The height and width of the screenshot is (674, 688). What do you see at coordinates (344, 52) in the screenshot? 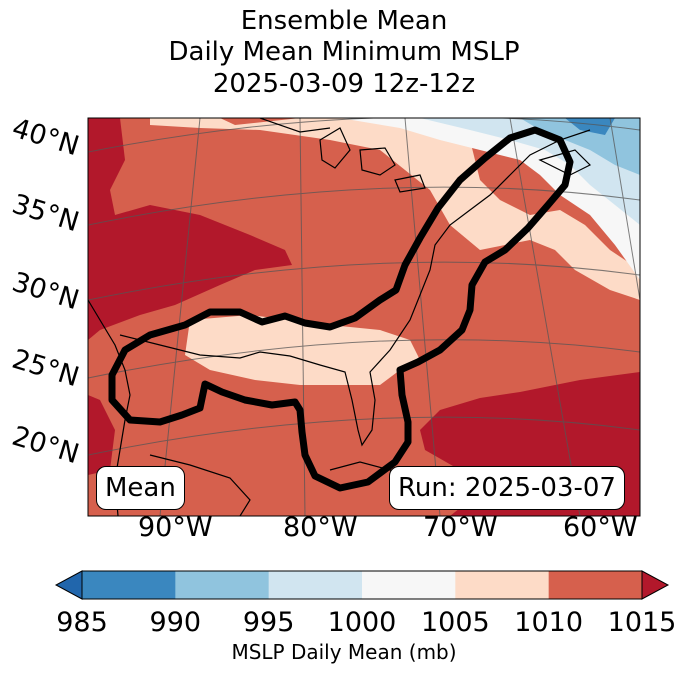
I see `title-line-2: Daily Mean Minimum MSLP` at bounding box center [344, 52].